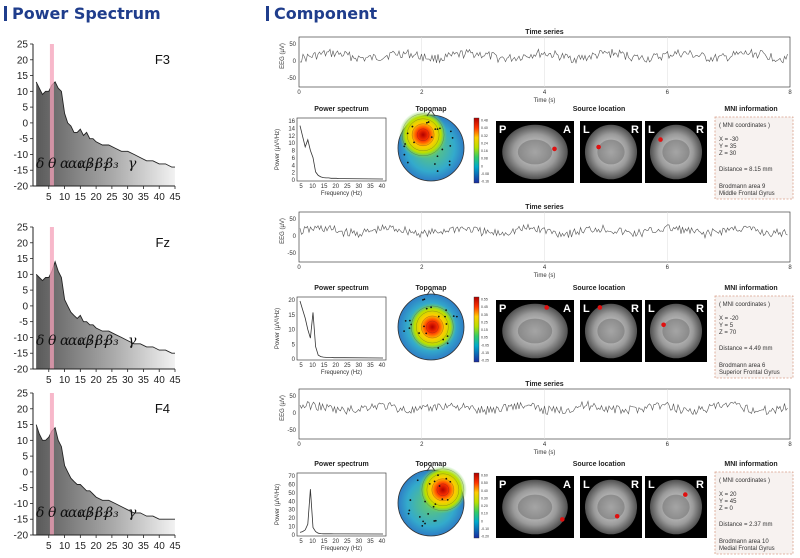 The height and width of the screenshot is (558, 800). I want to click on component-ps-ytick: 60, so click(291, 485).